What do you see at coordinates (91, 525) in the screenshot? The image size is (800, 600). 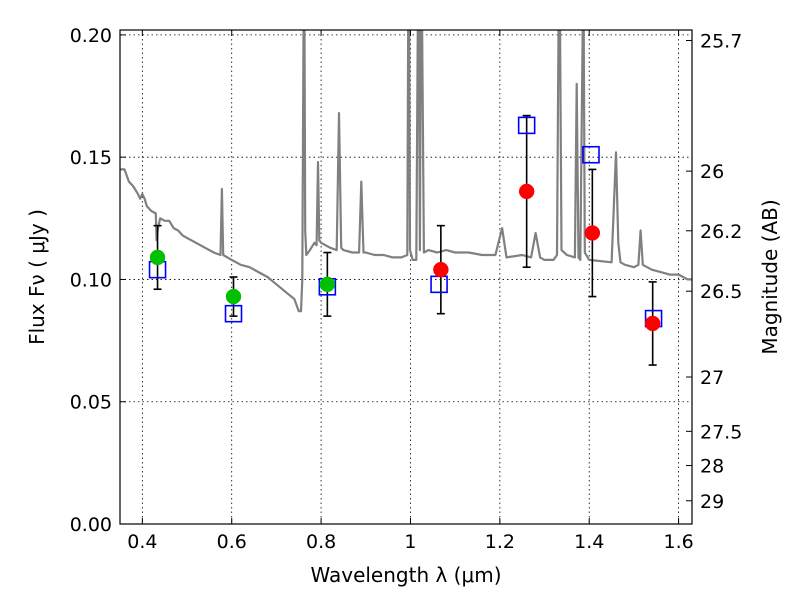 I see `y-tick-label: 0.00` at bounding box center [91, 525].